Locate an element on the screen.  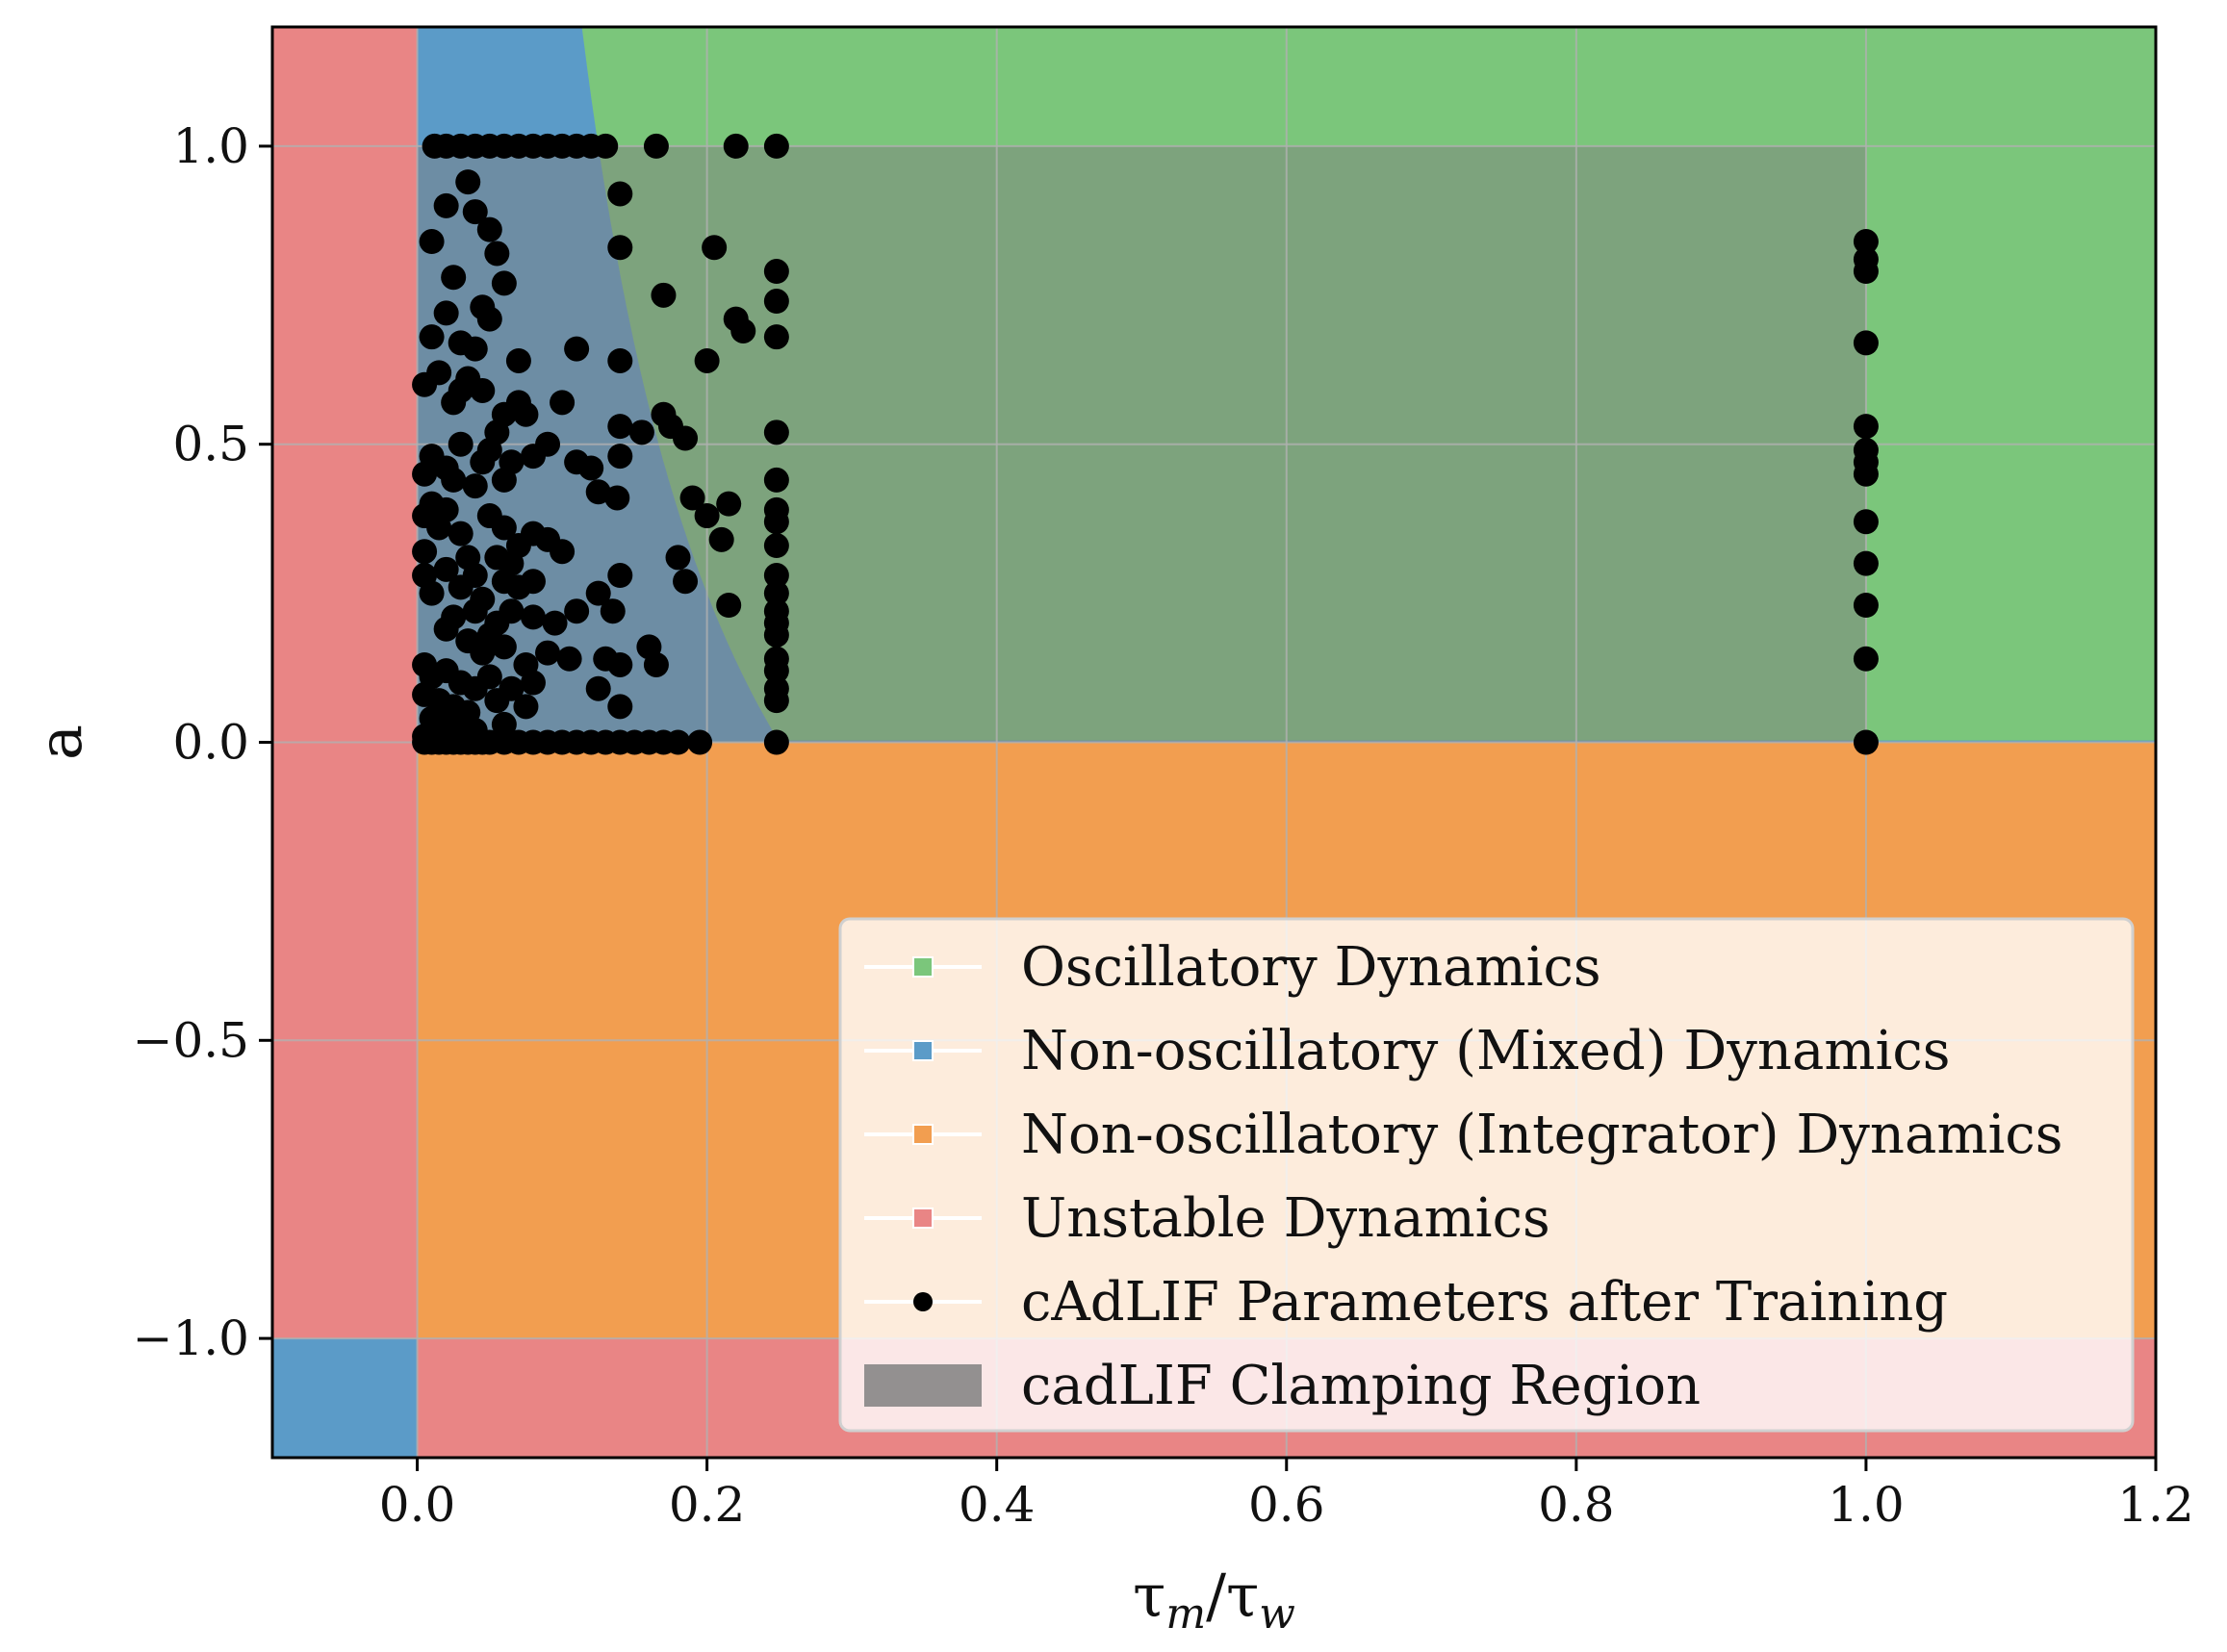
region-unstable-left is located at coordinates (345, 683).